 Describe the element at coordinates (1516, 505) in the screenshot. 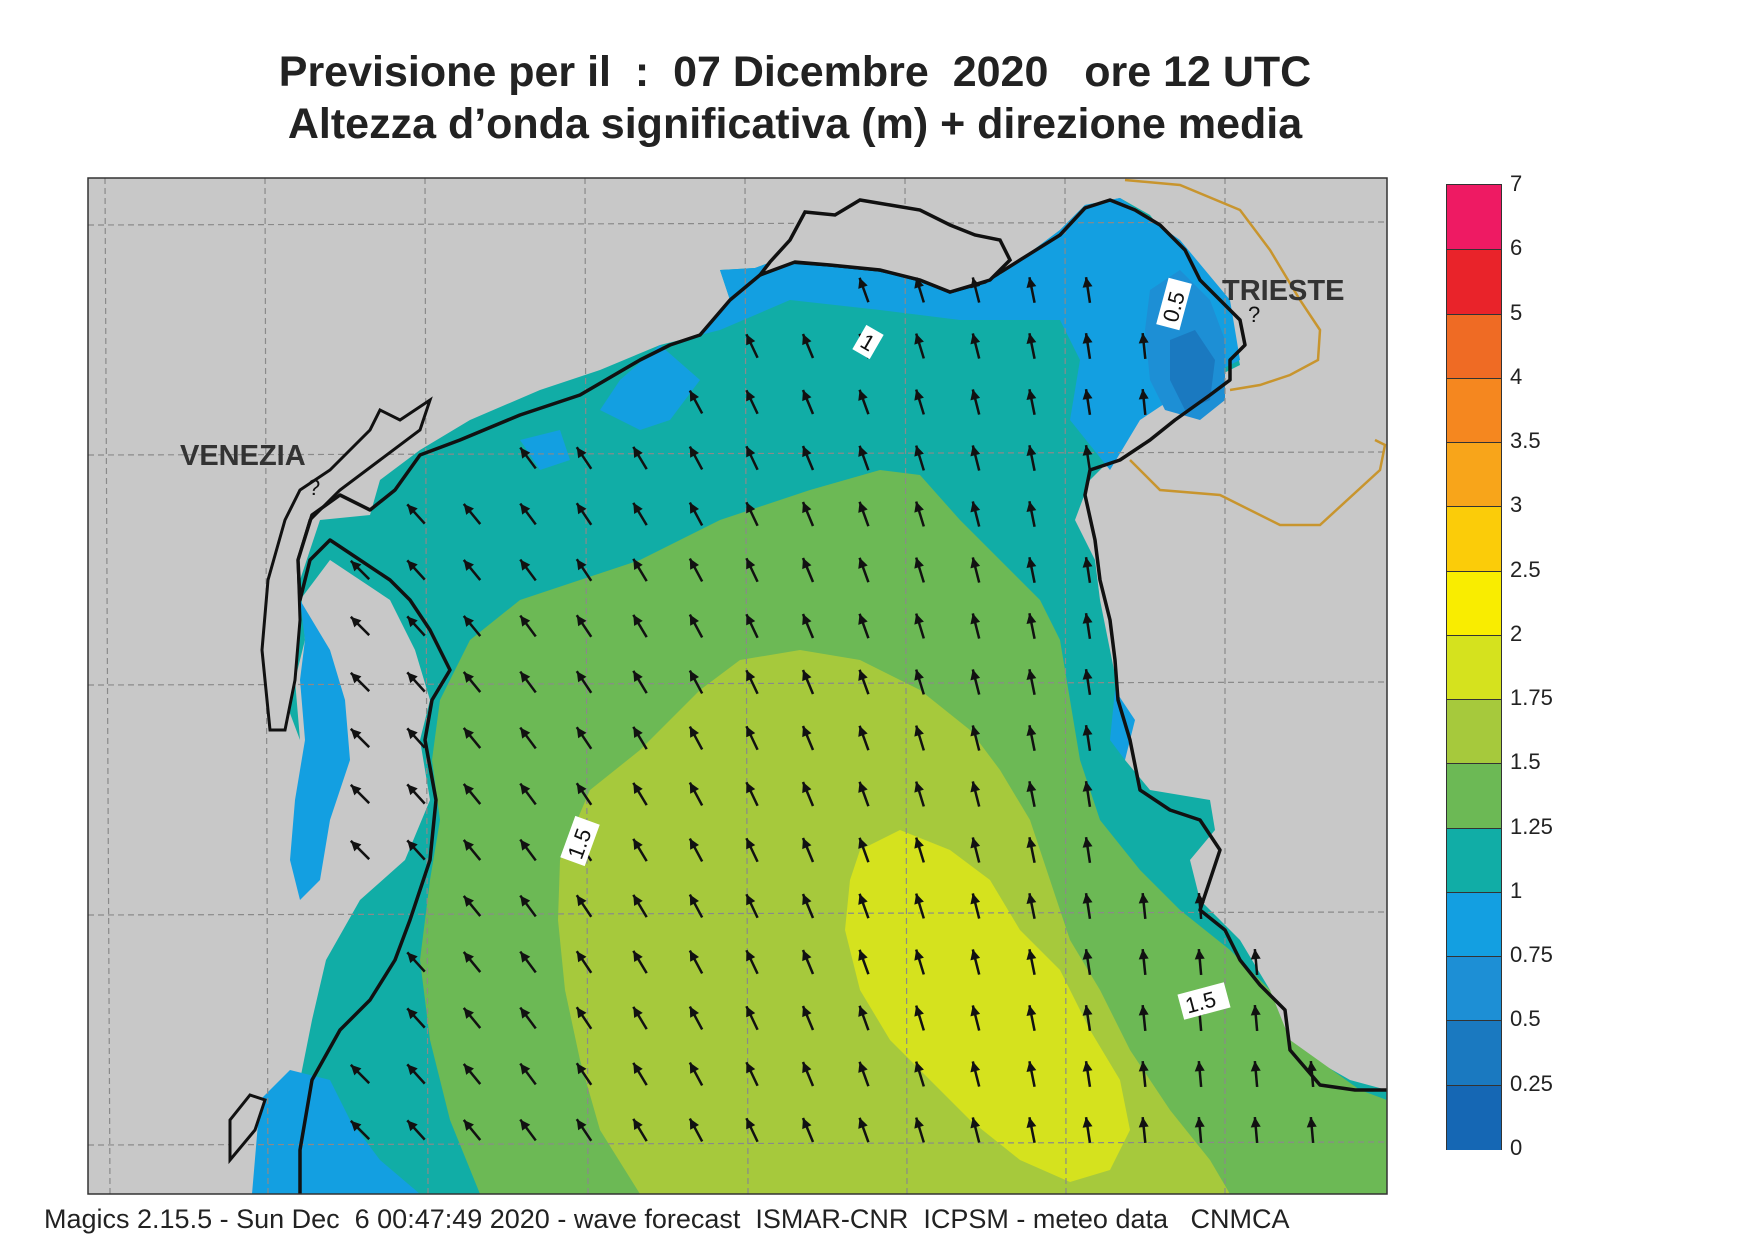

I see `legend-label: 3` at that location.